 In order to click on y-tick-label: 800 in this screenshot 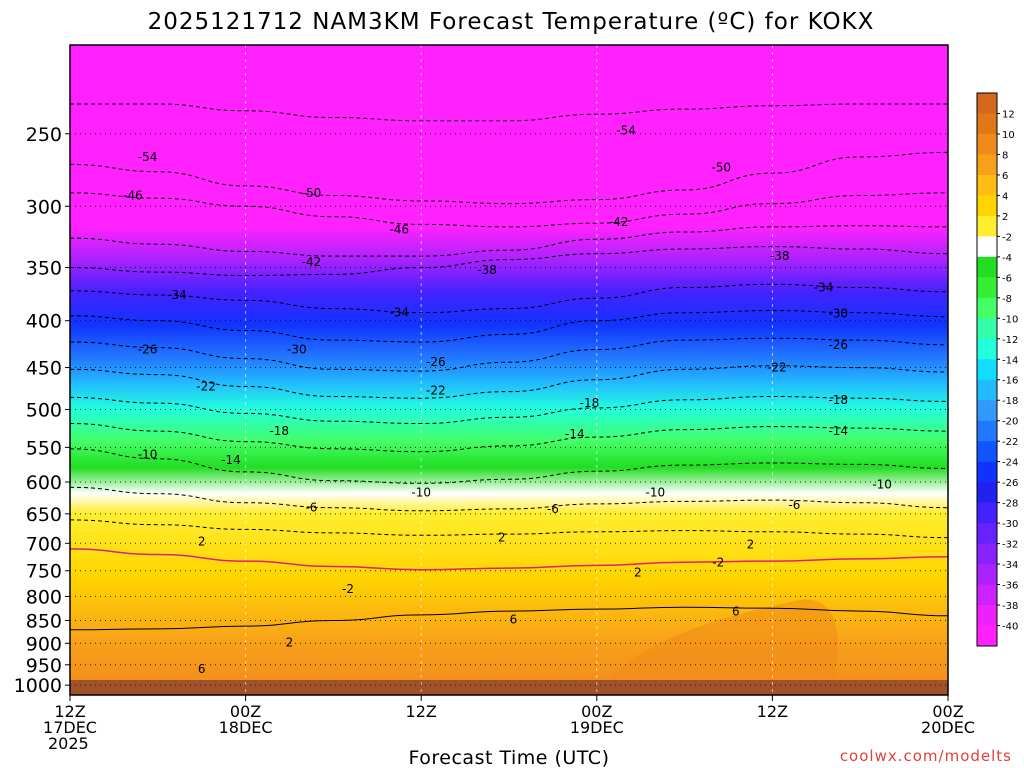, I will do `click(44, 597)`.